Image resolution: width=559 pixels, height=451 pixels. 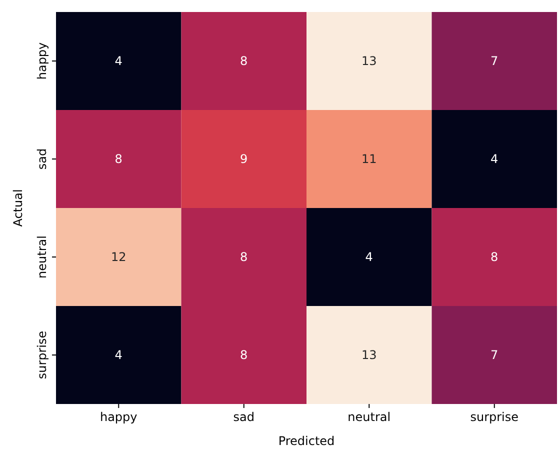 What do you see at coordinates (42, 61) in the screenshot?
I see `y-tick-label: happy` at bounding box center [42, 61].